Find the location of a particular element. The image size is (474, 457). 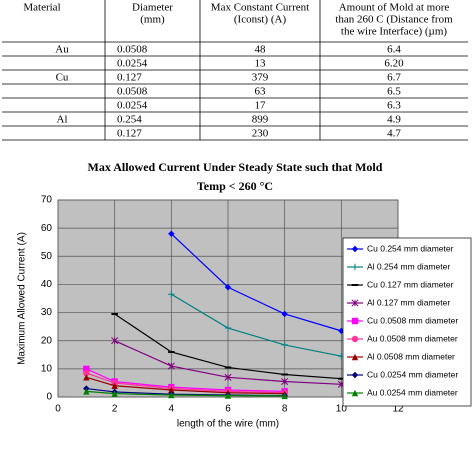

table-cell: 6.7 is located at coordinates (394, 78).